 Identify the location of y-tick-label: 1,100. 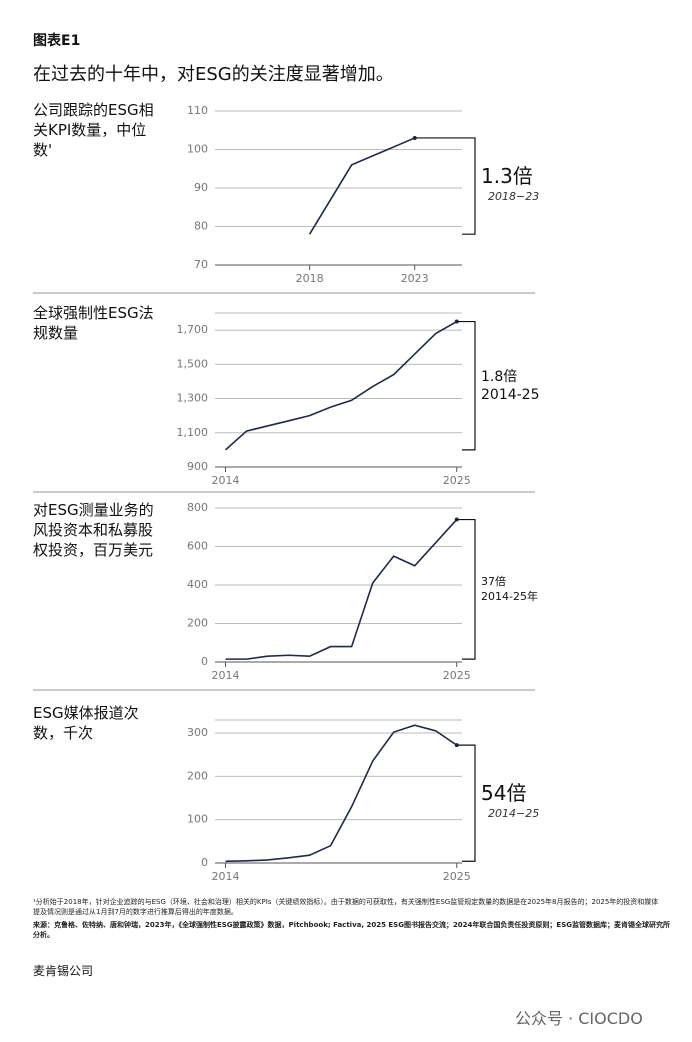
(193, 432).